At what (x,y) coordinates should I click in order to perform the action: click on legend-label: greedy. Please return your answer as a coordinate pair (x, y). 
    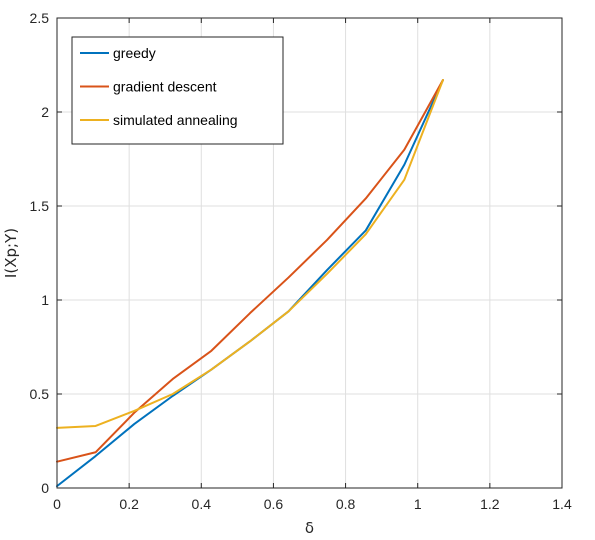
    Looking at the image, I should click on (134, 53).